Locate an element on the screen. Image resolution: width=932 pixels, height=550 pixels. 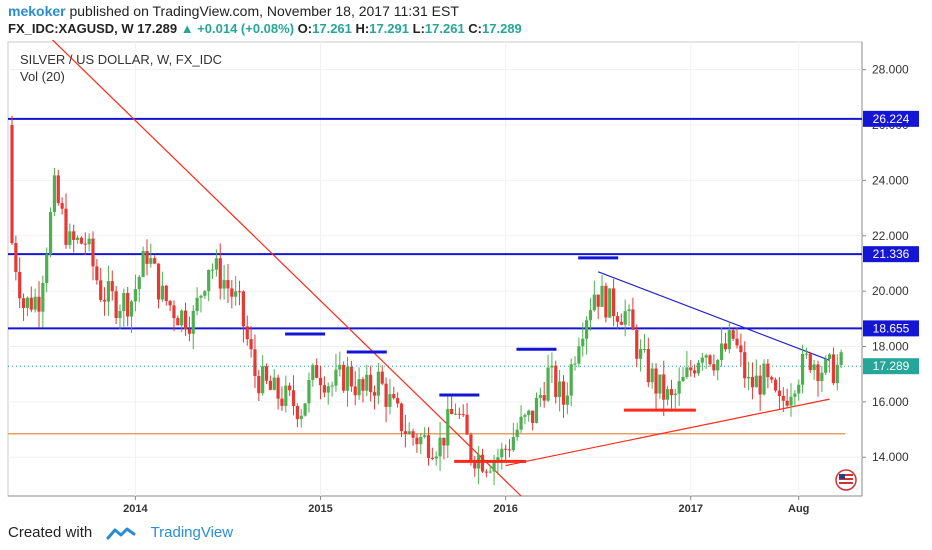
last-price-tag is located at coordinates (891, 366).